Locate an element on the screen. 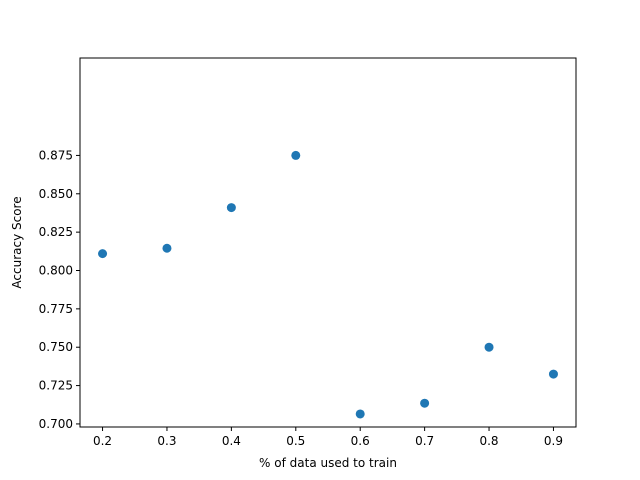 The image size is (640, 480). x-tick-label: 0.5 is located at coordinates (295, 441).